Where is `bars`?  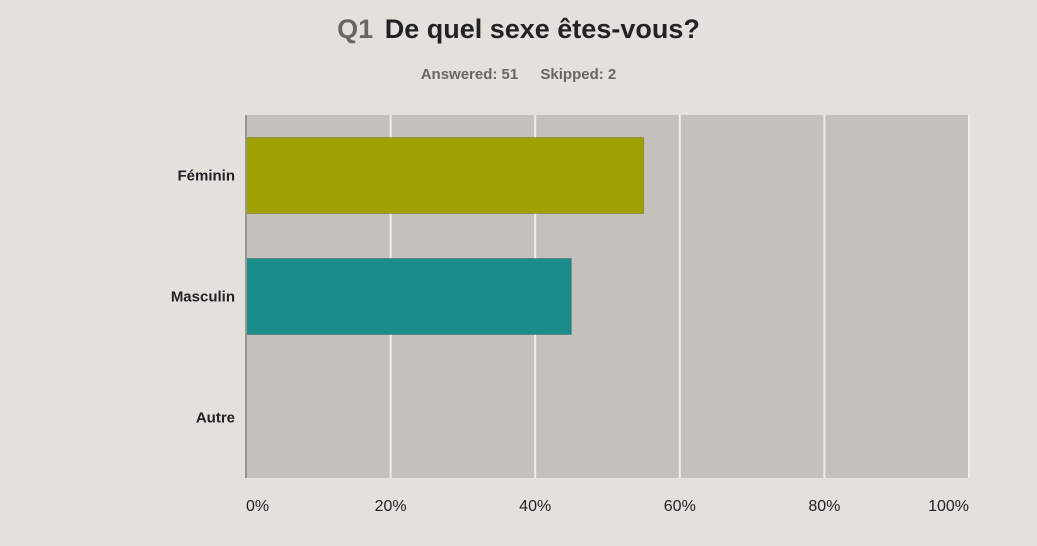 bars is located at coordinates (445, 236).